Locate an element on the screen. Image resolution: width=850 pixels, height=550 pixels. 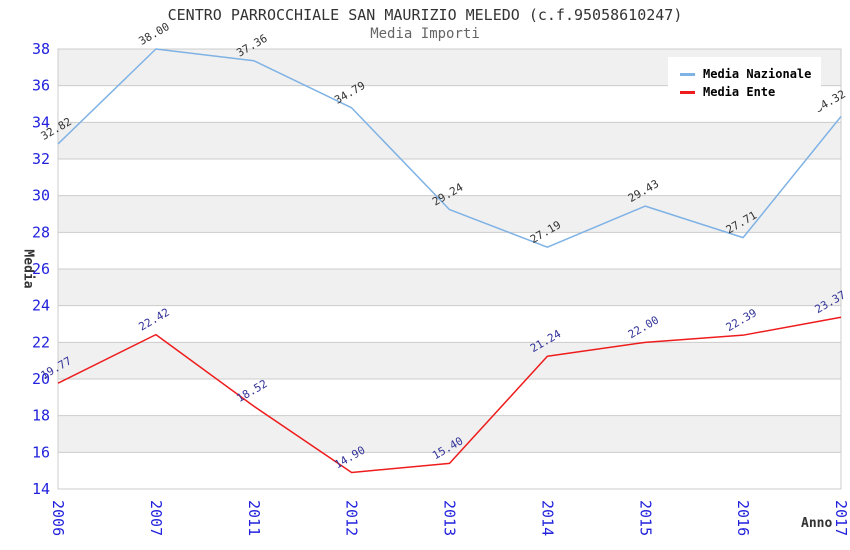
x-tick-label: 2006 is located at coordinates (58, 518).